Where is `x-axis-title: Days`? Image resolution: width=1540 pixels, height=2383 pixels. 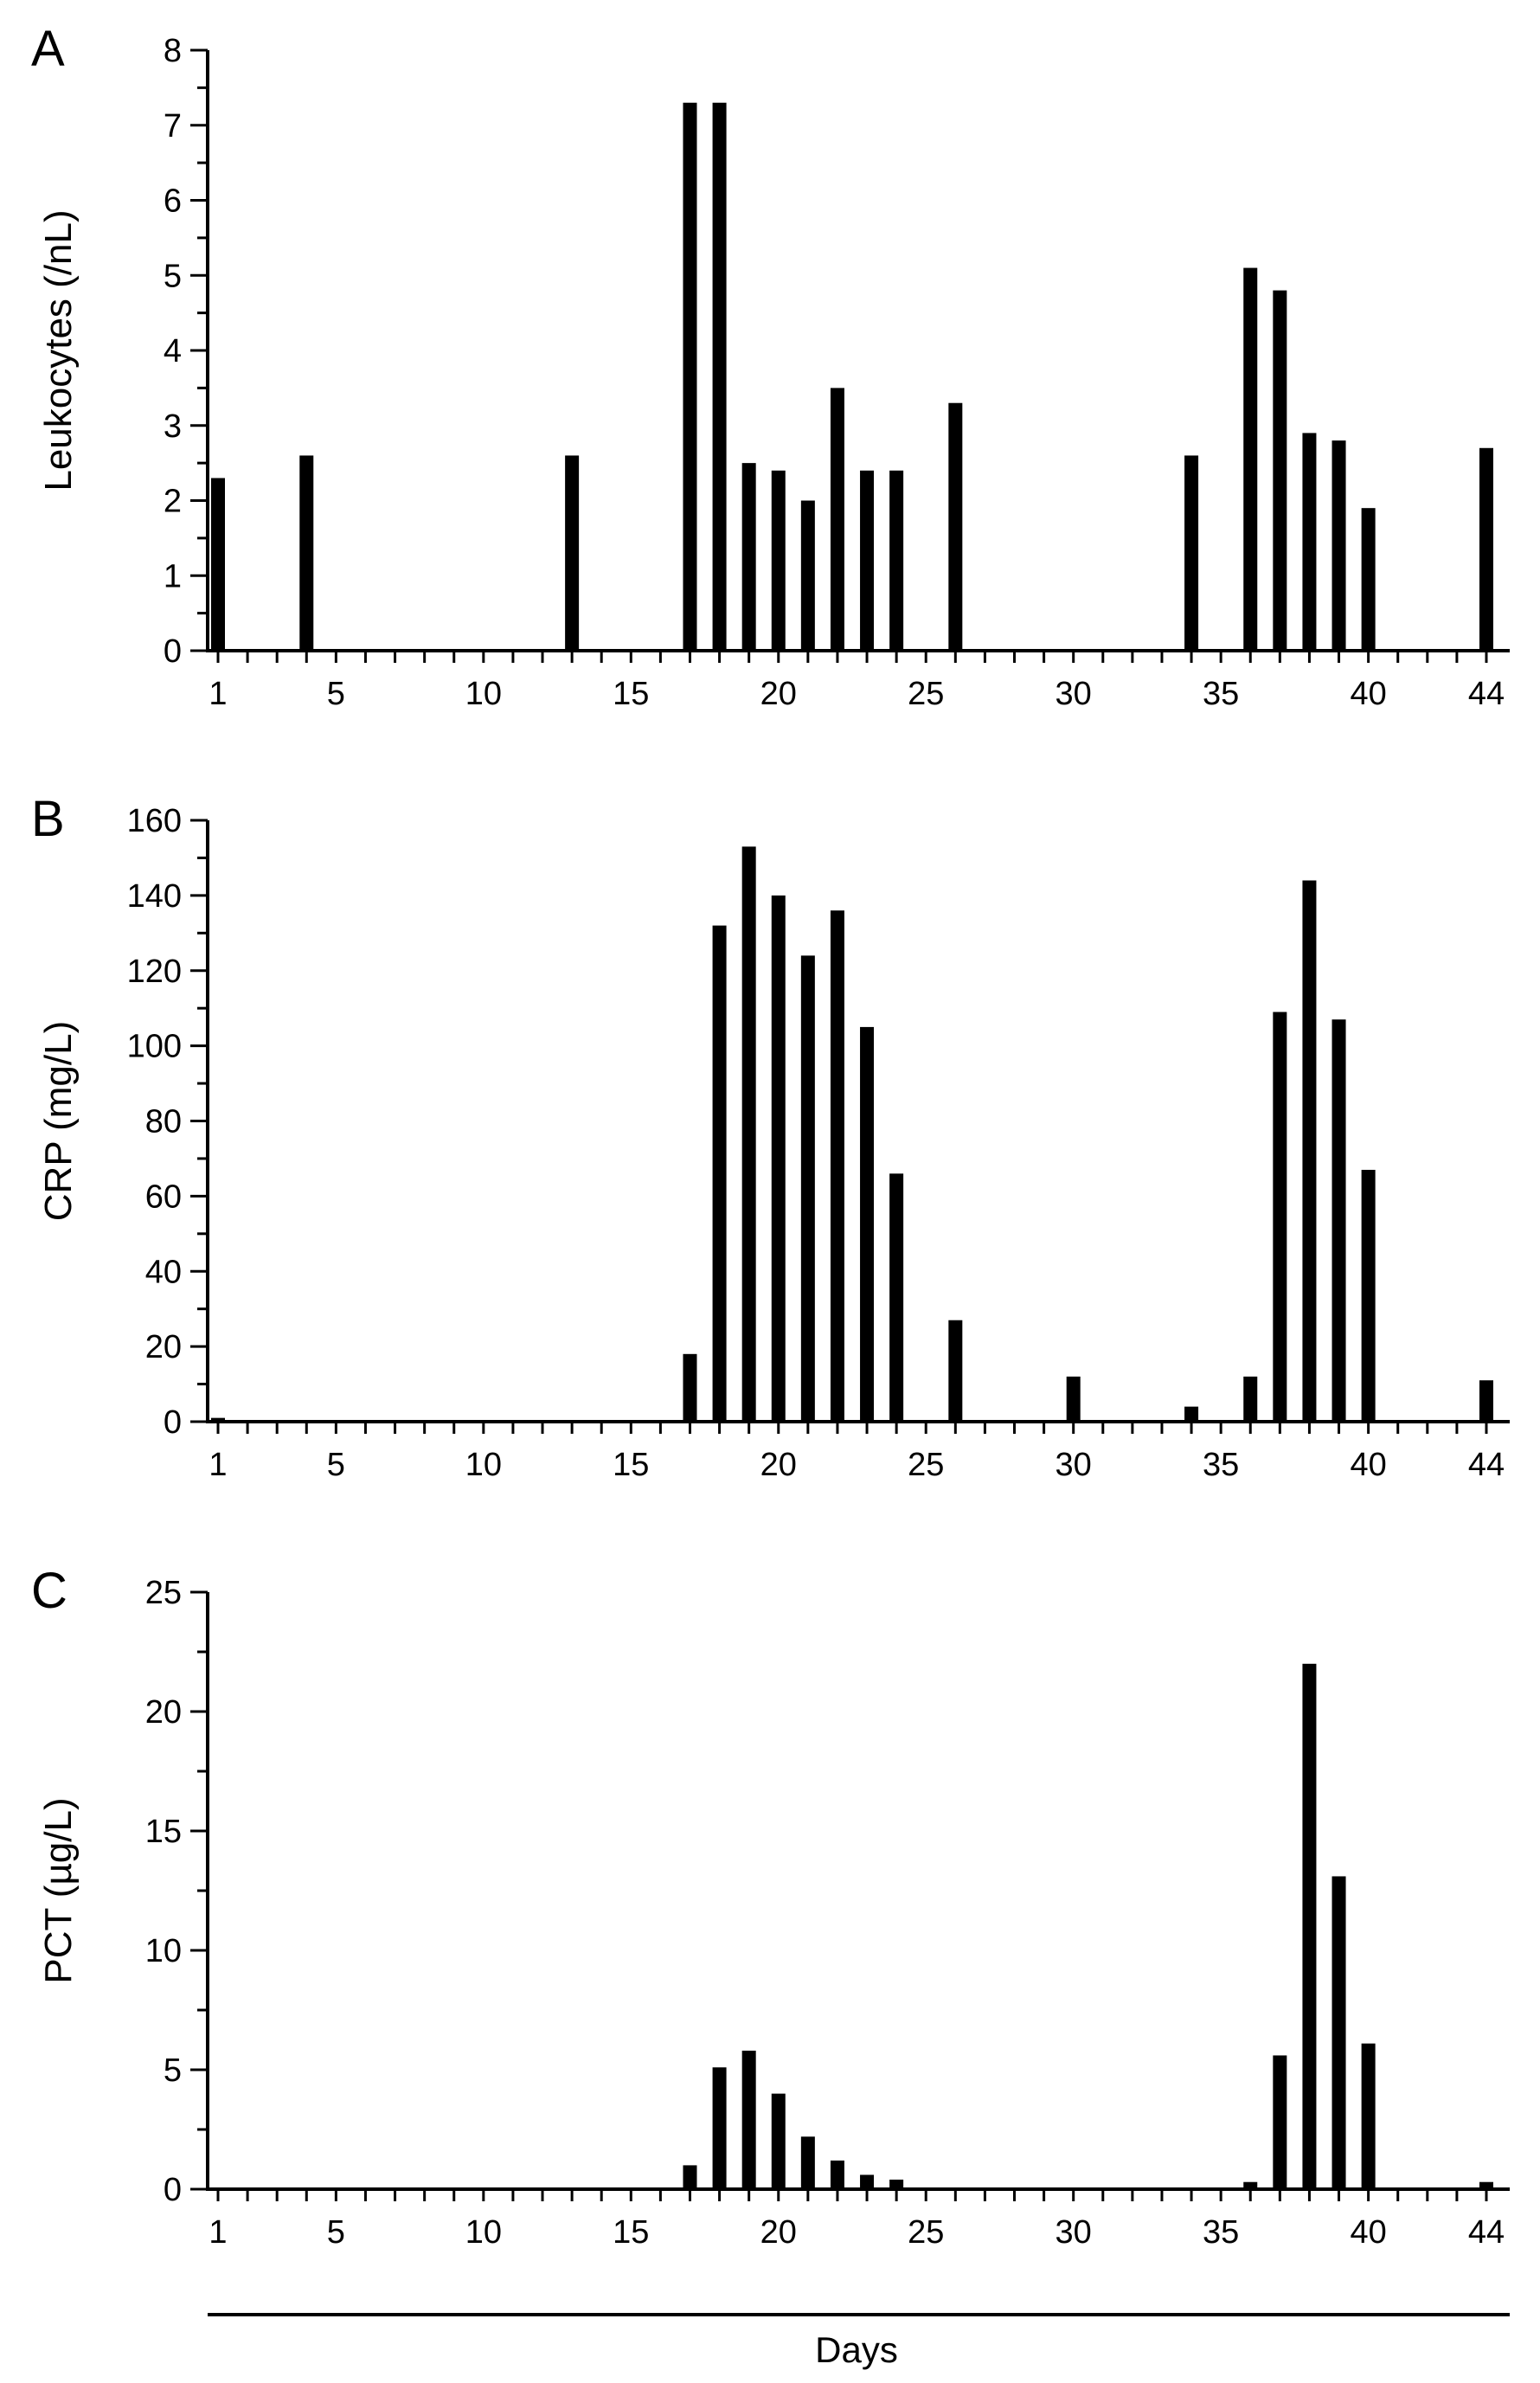
x-axis-title: Days is located at coordinates (857, 2350).